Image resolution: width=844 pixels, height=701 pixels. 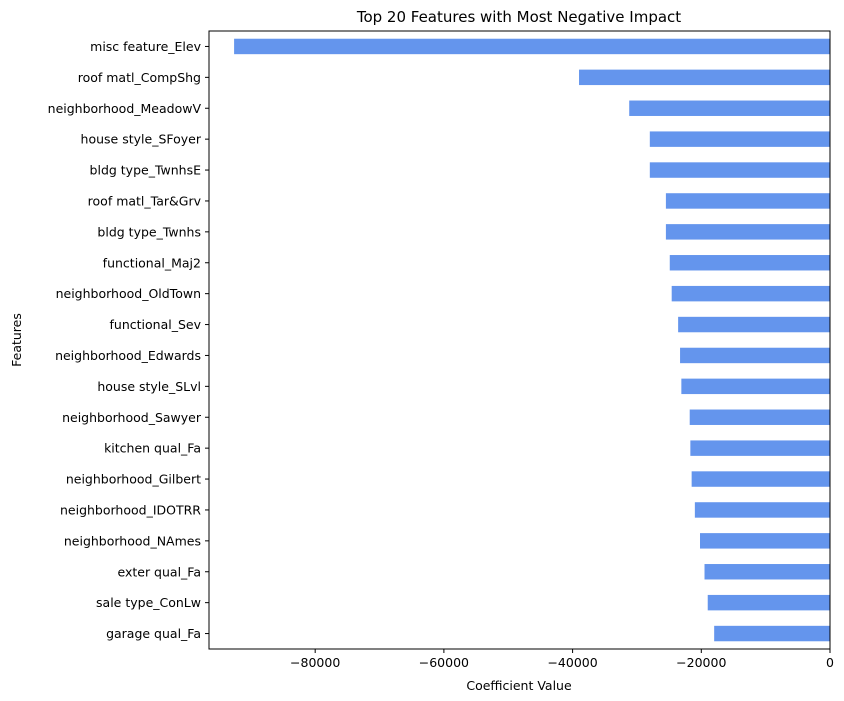 I want to click on y-tick-label: bldg type_Twnhs, so click(x=149, y=231).